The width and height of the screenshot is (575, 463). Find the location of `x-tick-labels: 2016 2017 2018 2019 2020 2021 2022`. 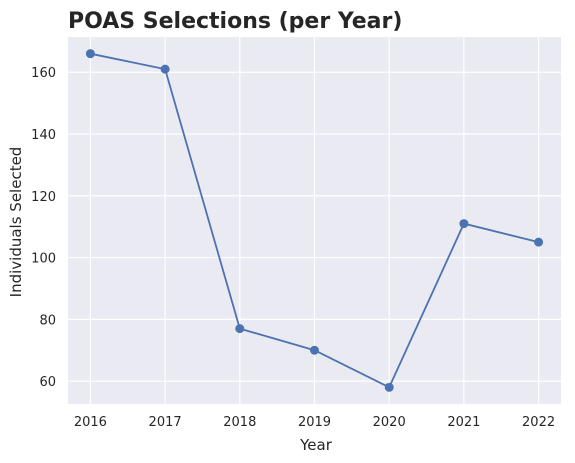

x-tick-labels: 2016 2017 2018 2019 2020 2021 2022 is located at coordinates (314, 422).